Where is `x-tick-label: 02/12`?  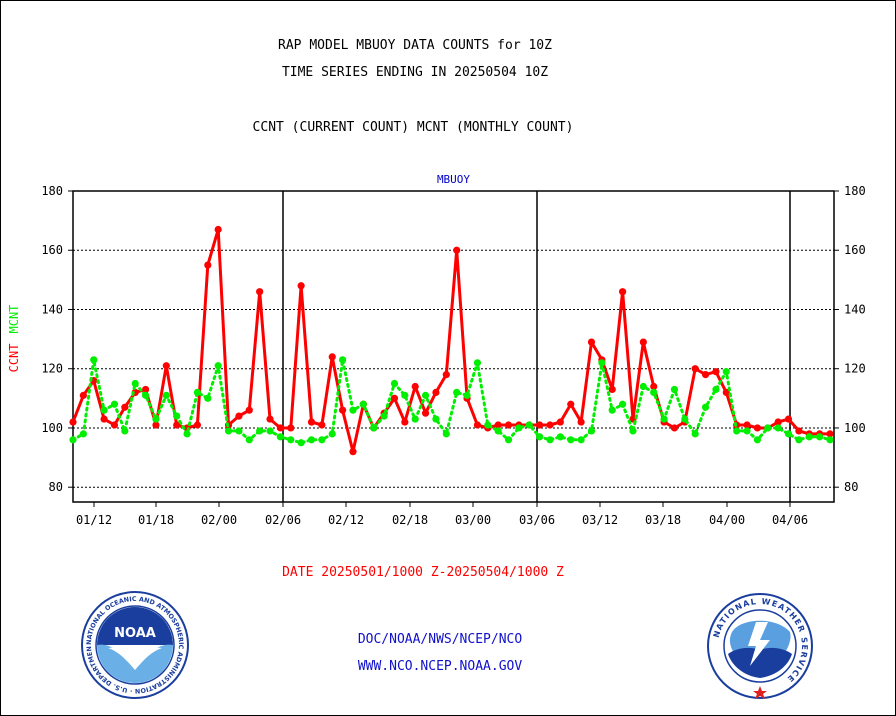 x-tick-label: 02/12 is located at coordinates (346, 520).